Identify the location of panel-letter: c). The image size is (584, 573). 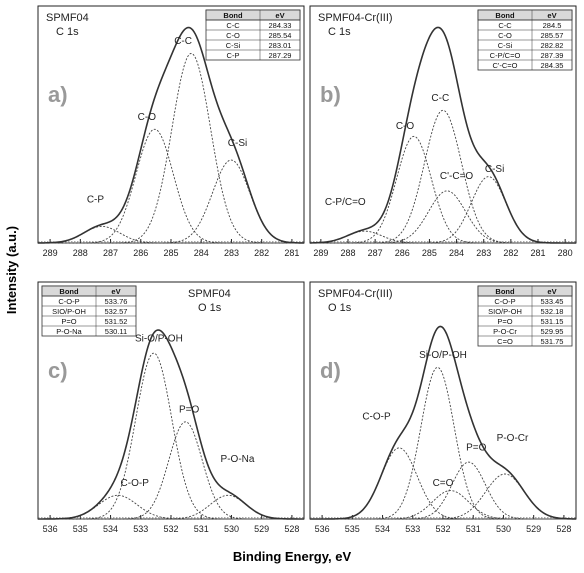
(58, 370).